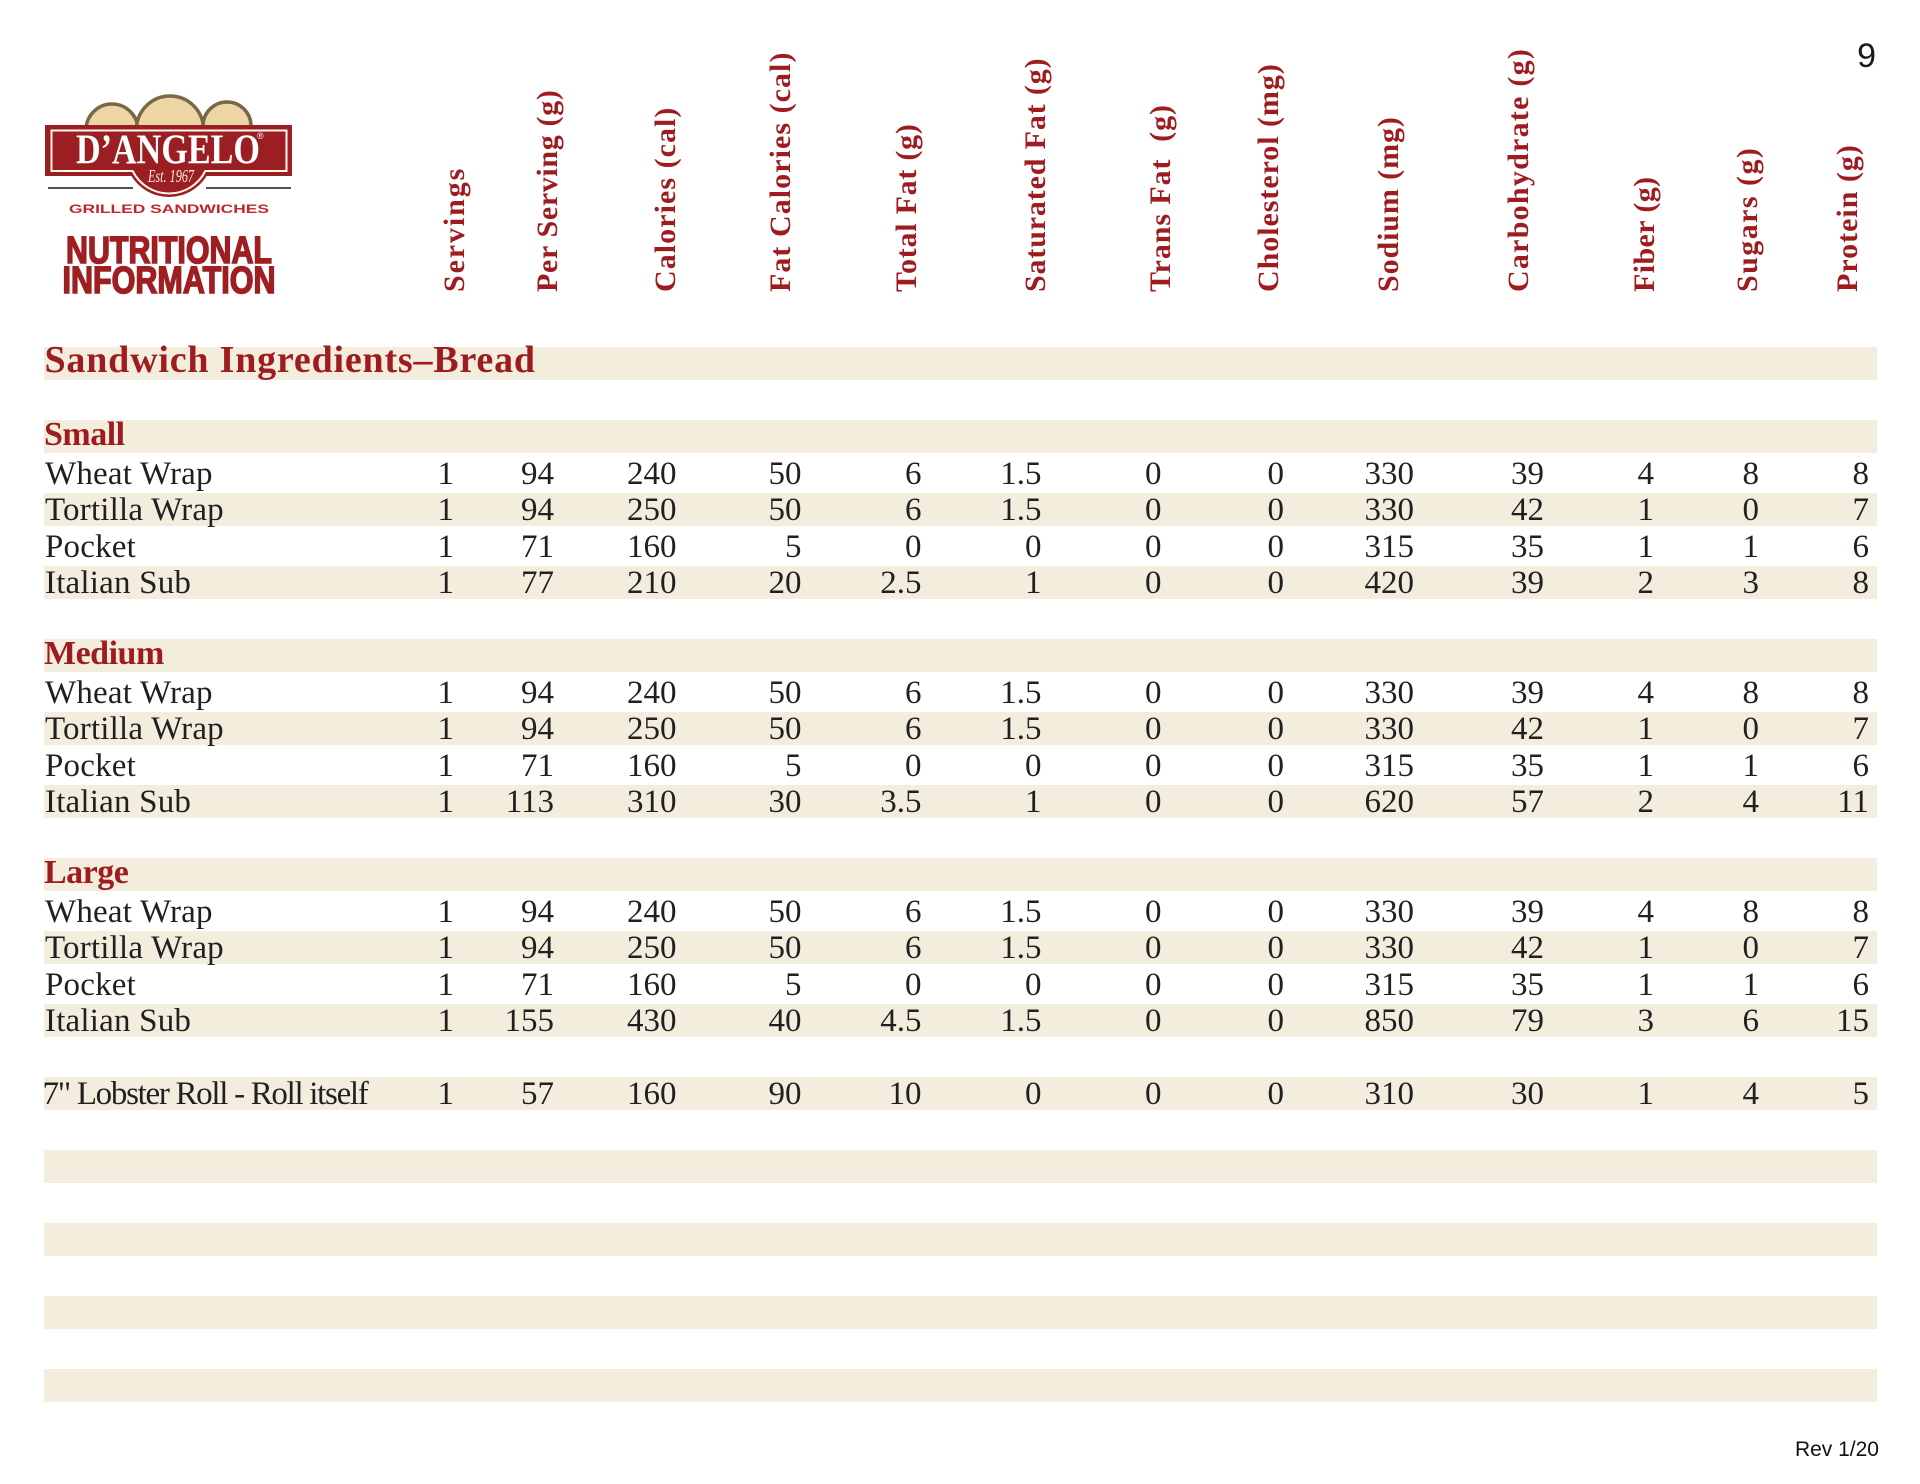 The image size is (1920, 1484). Describe the element at coordinates (168, 151) in the screenshot. I see `svg-text: D’ANGELO` at that location.